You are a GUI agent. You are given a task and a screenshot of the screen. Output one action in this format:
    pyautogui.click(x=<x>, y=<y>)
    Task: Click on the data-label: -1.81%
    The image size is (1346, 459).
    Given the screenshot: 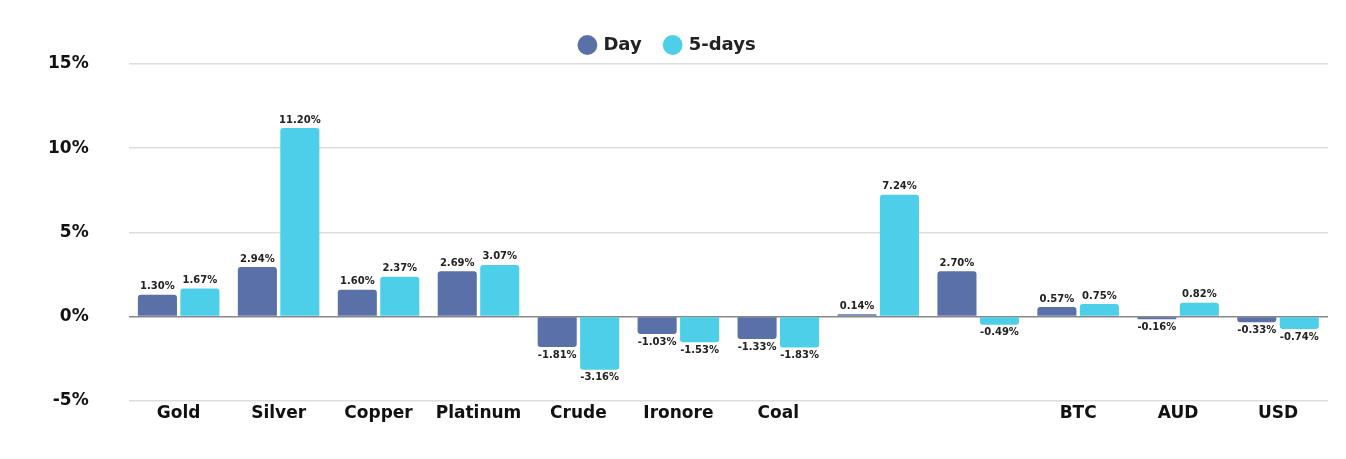 What is the action you would take?
    pyautogui.click(x=557, y=354)
    